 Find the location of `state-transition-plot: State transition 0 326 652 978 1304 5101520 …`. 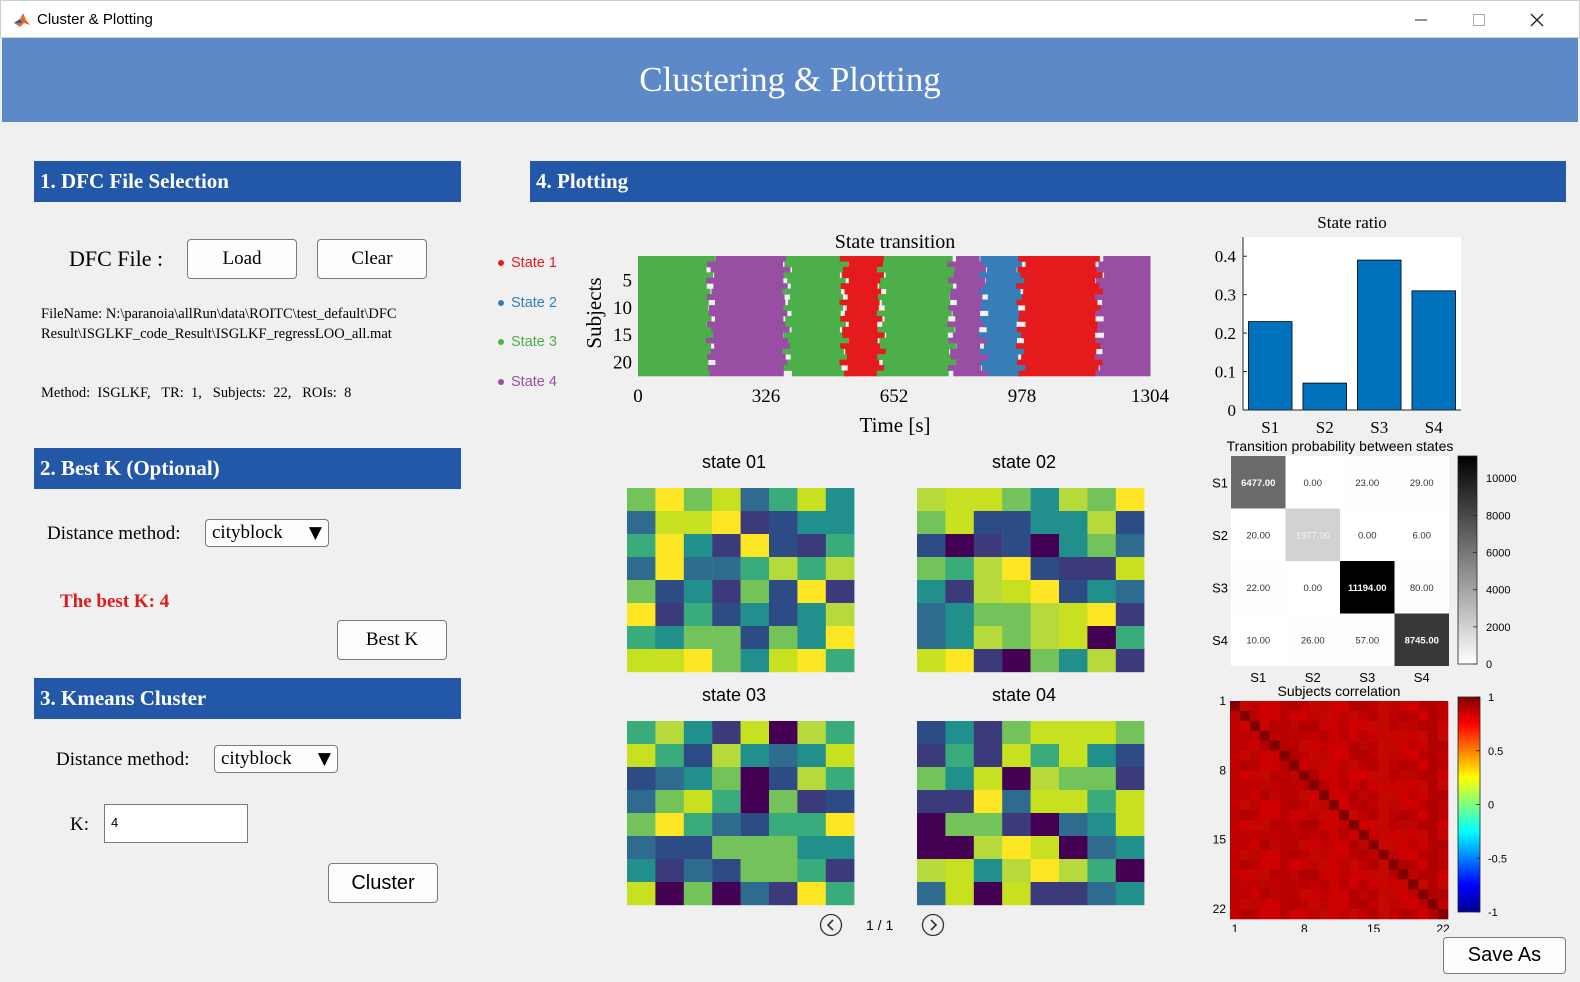

state-transition-plot: State transition 0 326 652 978 1304 5101520 … is located at coordinates (876, 334).